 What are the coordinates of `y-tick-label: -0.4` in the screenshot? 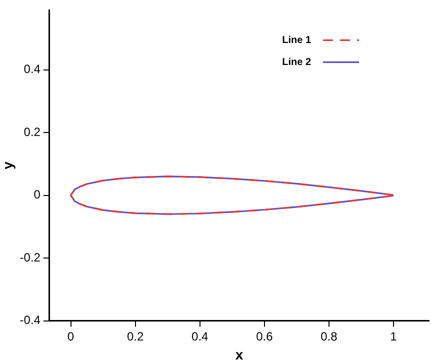 It's located at (30, 320).